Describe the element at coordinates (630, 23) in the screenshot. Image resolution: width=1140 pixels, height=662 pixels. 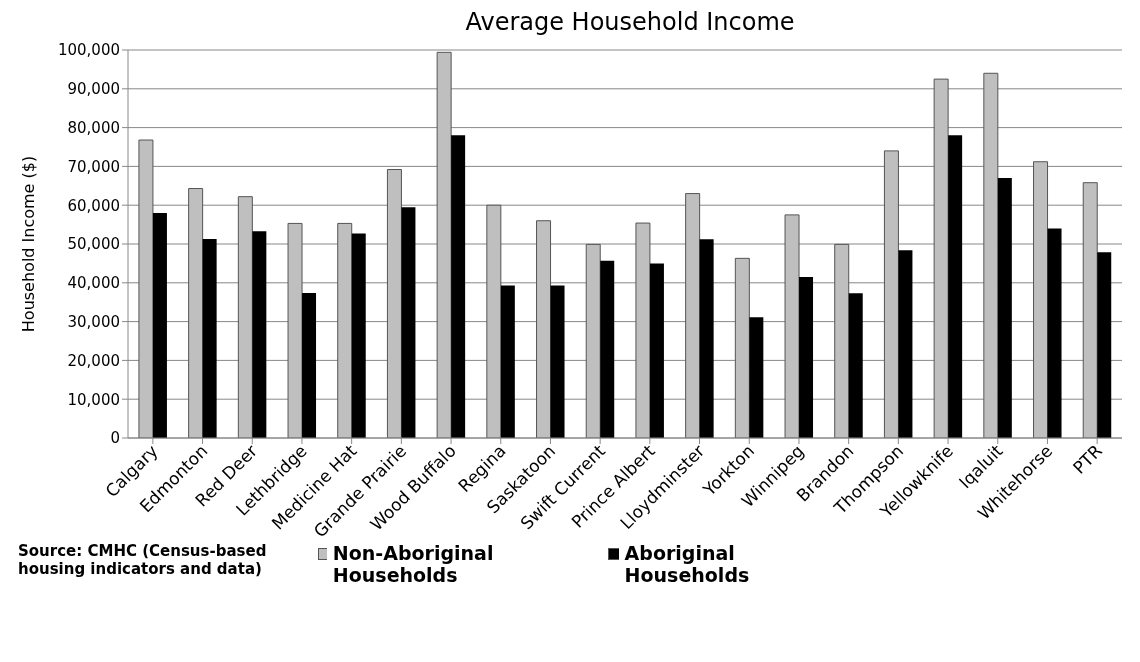
I see `chart-title: Average Household Income` at that location.